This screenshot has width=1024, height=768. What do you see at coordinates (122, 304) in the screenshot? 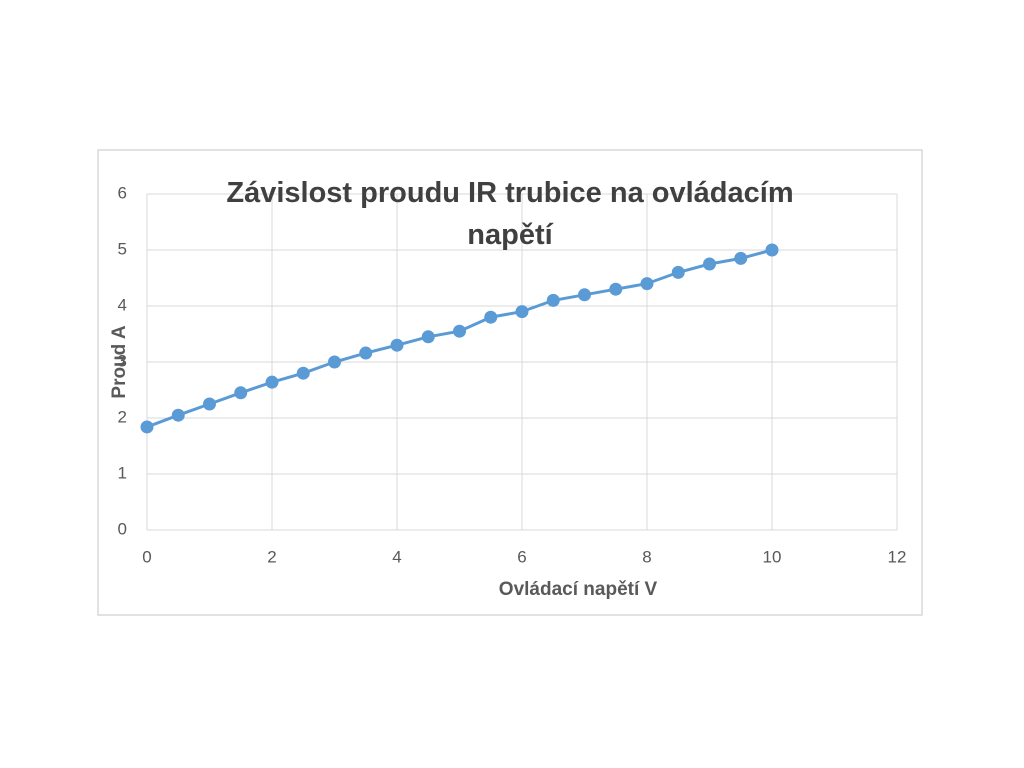
I see `y-tick-label: 4` at bounding box center [122, 304].